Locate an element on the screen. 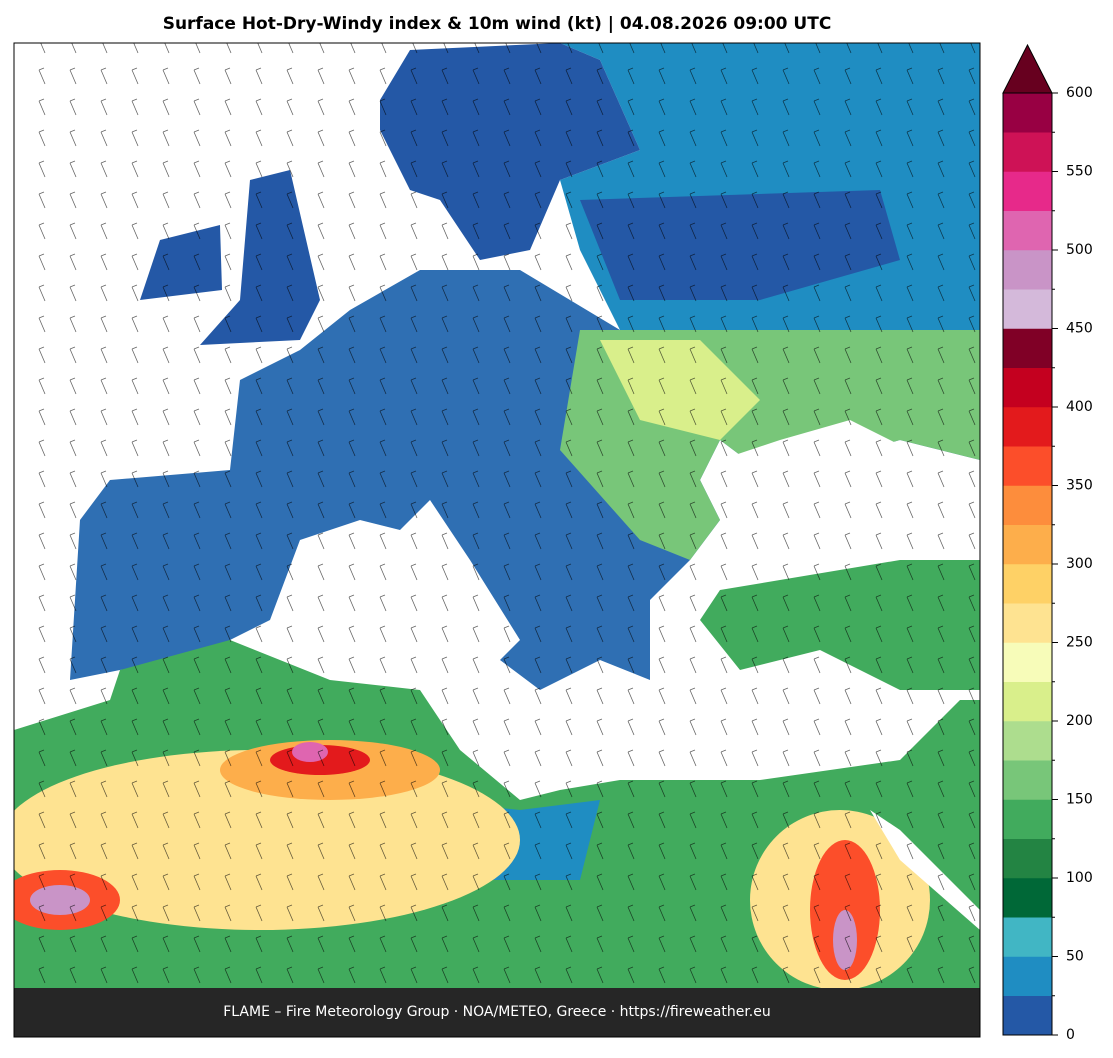 The image size is (1113, 1058). tick-label: 200 is located at coordinates (1079, 721).